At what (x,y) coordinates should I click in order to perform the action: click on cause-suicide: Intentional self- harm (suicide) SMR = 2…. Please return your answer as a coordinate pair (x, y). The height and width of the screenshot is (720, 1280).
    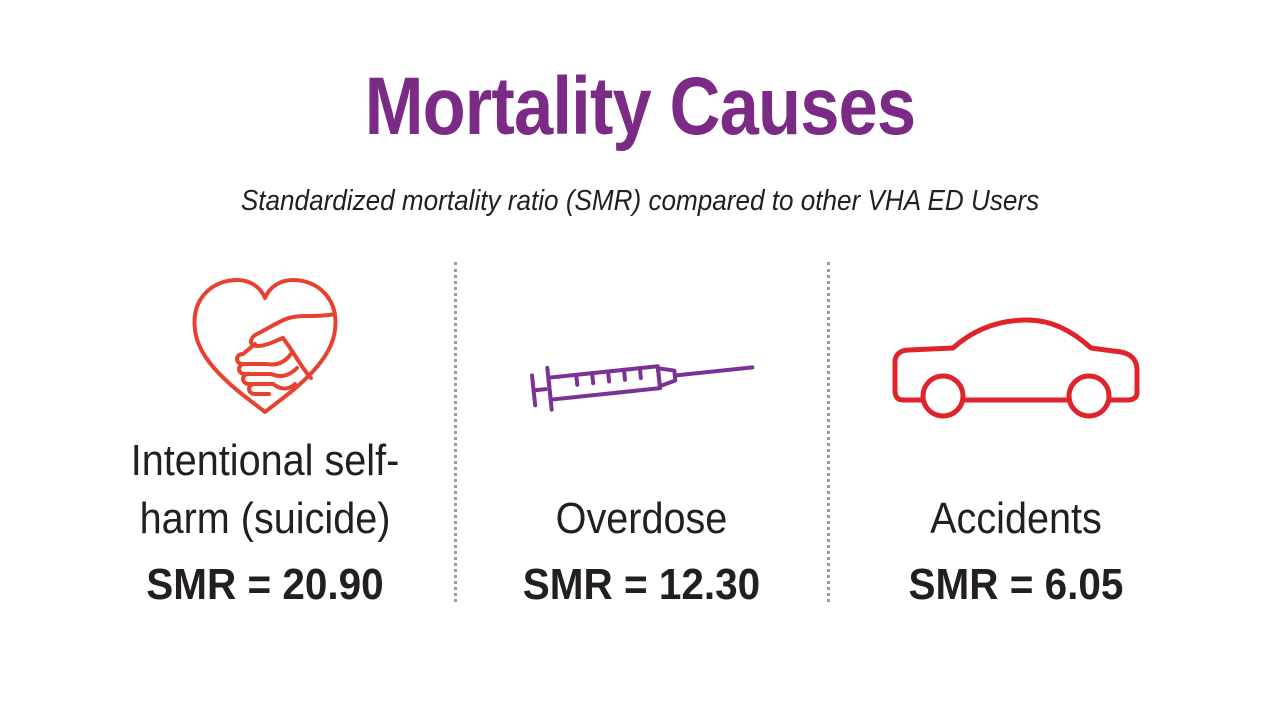
    Looking at the image, I should click on (265, 442).